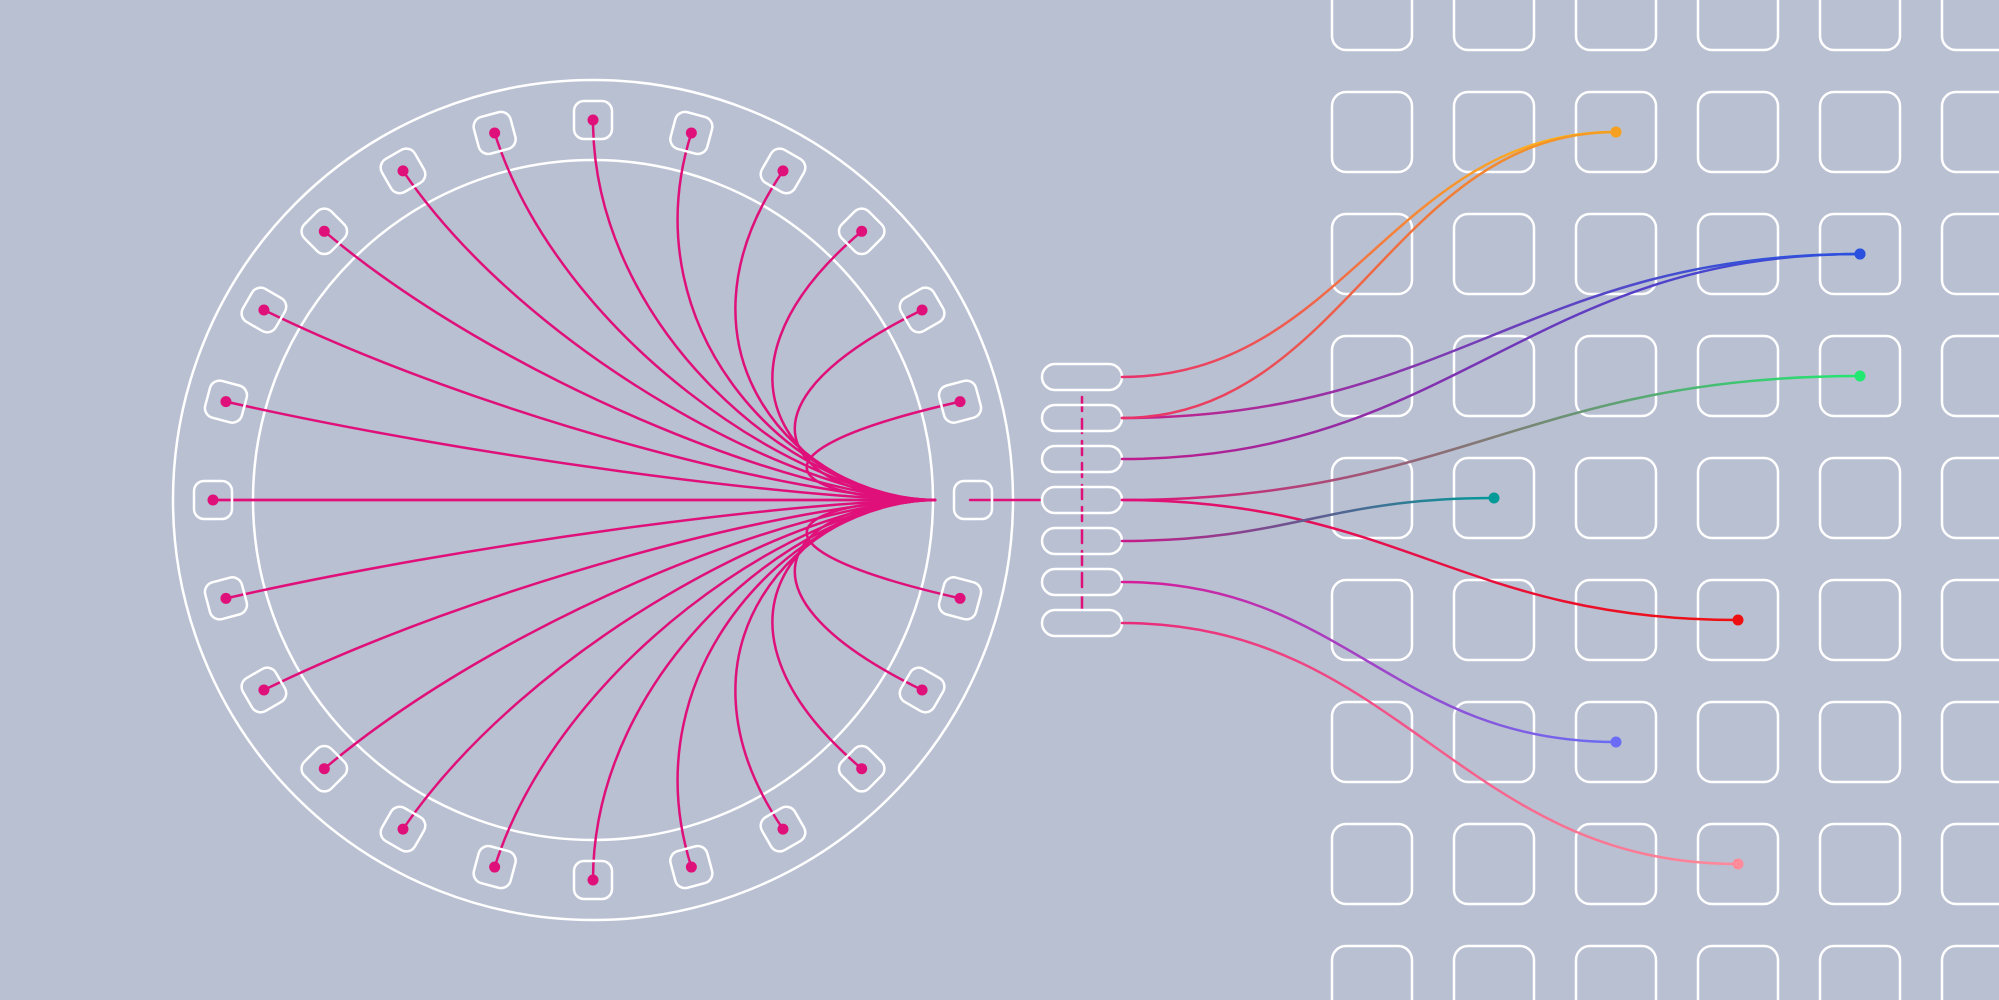 The image size is (1999, 1000). What do you see at coordinates (1738, 376) in the screenshot?
I see `grid-cell-r3-c3` at bounding box center [1738, 376].